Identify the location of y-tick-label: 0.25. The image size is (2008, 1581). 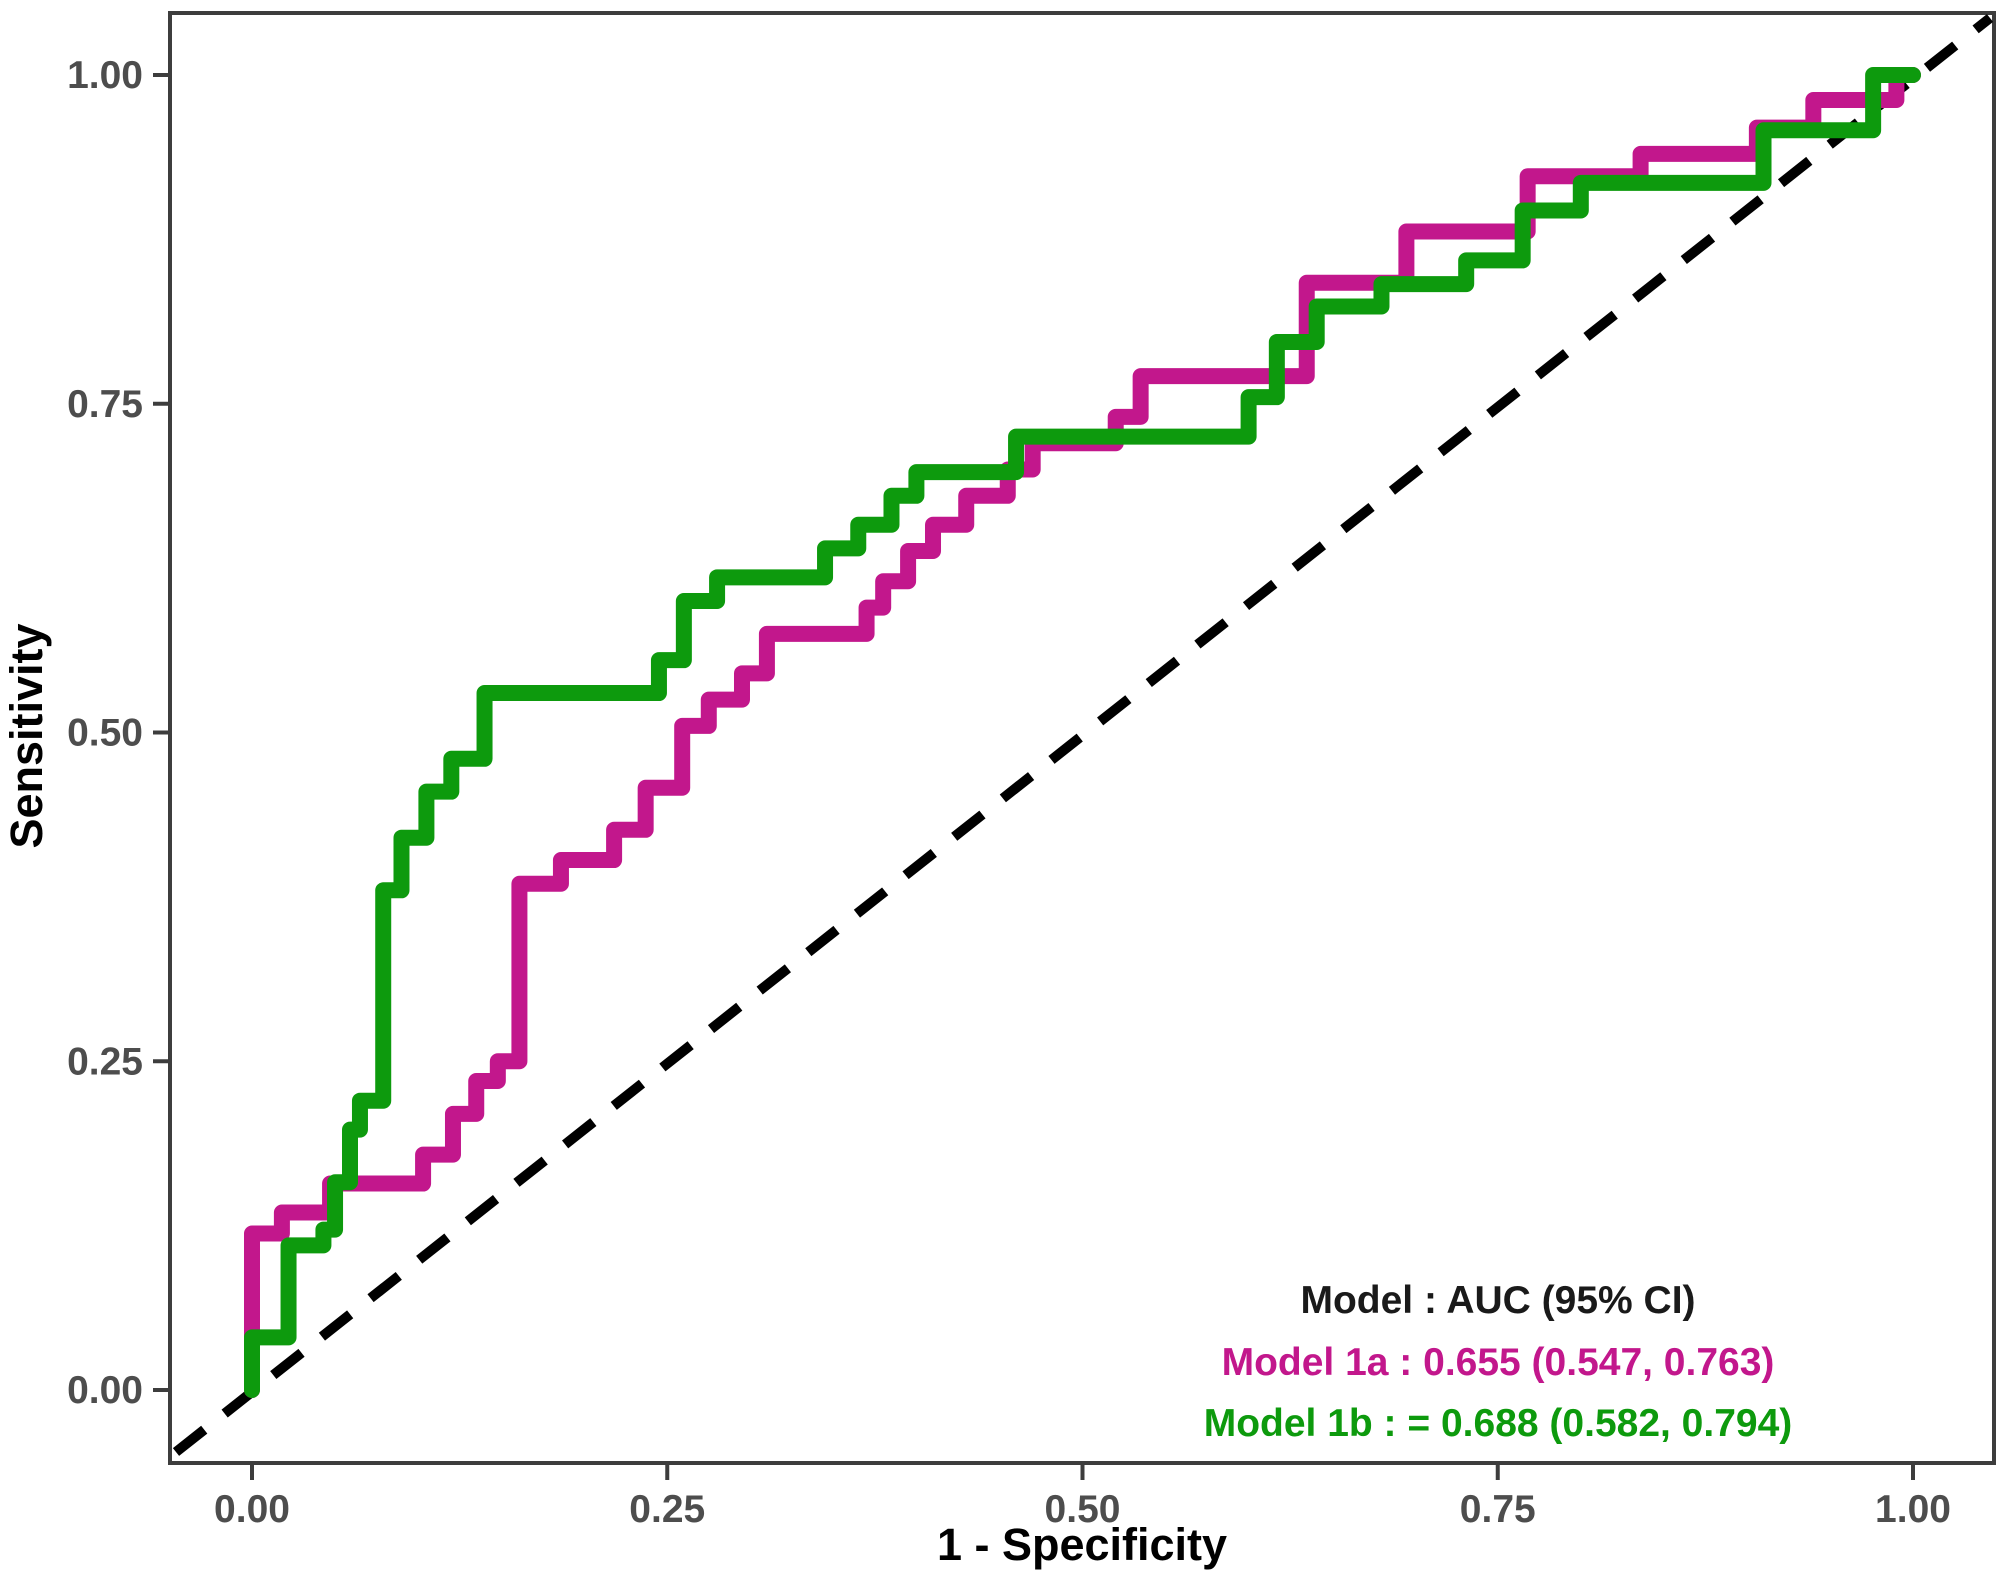
(105, 1061).